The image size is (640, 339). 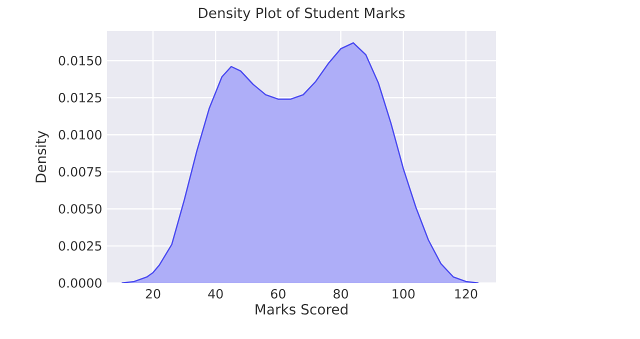 I want to click on x-tick-label: 100, so click(x=403, y=294).